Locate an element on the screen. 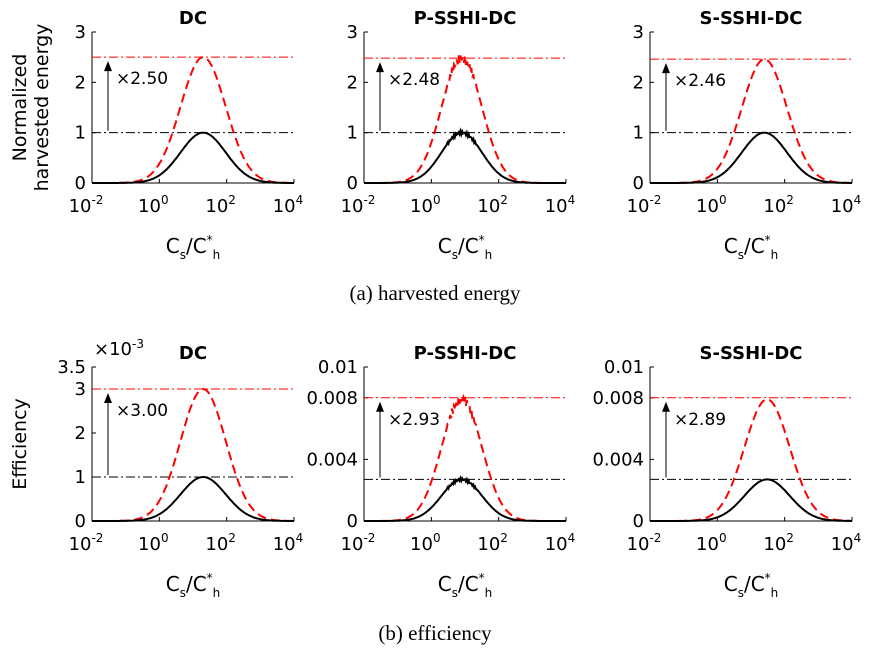 This screenshot has width=870, height=654. chart-panel-2: 0 1 2 3 10⁻² 10⁰ 10² 10⁴ Cs/C*h P-SSHI-DC ×2.48 is located at coordinates (458, 135).